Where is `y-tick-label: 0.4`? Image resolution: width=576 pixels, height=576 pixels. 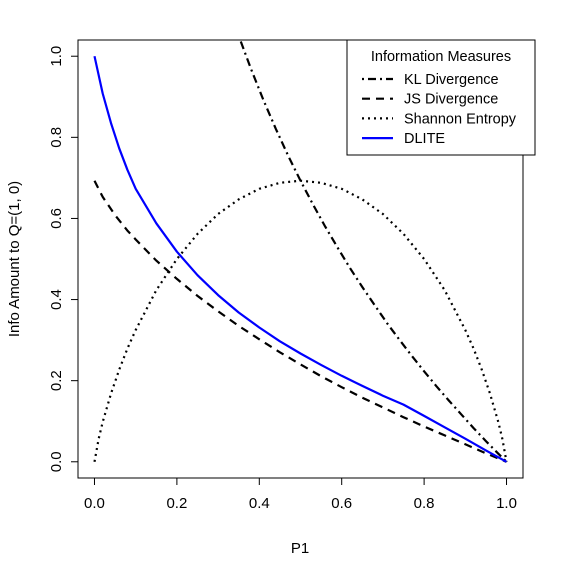 y-tick-label: 0.4 is located at coordinates (56, 299).